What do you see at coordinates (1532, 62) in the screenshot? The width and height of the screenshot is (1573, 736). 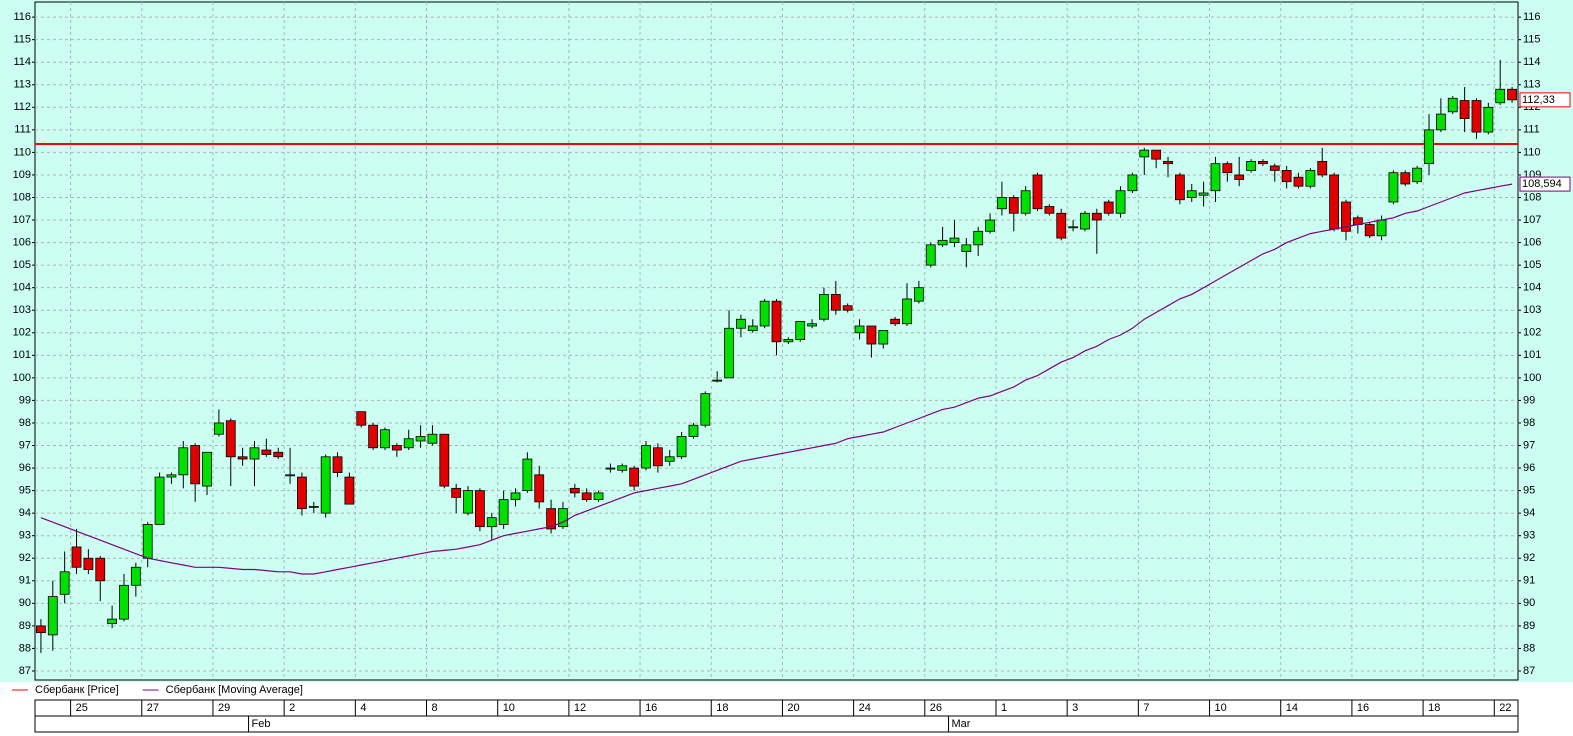 I see `y2-tick-label: 114` at bounding box center [1532, 62].